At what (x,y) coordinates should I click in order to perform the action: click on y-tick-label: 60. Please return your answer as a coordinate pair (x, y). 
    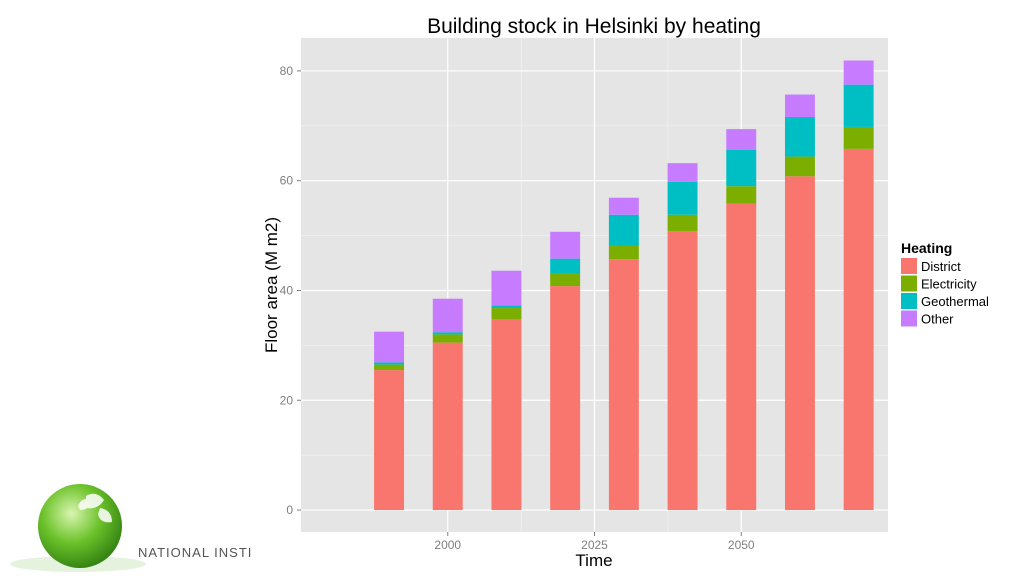
    Looking at the image, I should click on (287, 181).